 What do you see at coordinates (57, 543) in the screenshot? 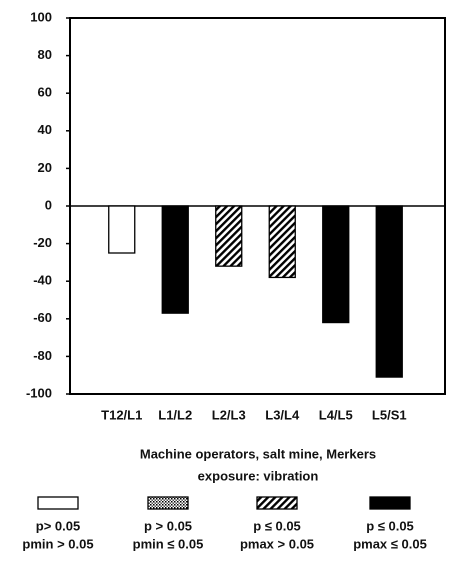
I see `legend-label: pmin > 0.05` at bounding box center [57, 543].